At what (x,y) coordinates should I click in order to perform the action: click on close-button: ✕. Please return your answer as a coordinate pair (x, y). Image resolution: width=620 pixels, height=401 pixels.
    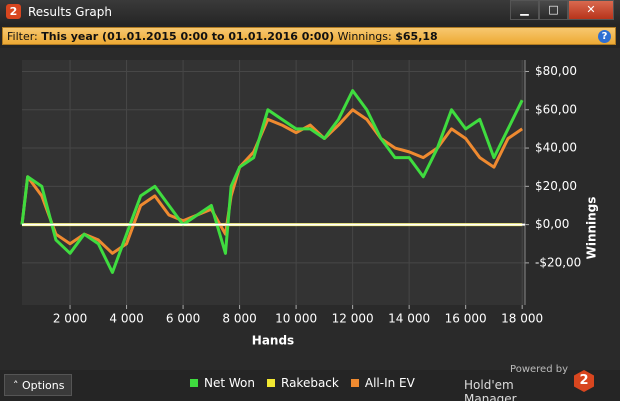
    Looking at the image, I should click on (591, 10).